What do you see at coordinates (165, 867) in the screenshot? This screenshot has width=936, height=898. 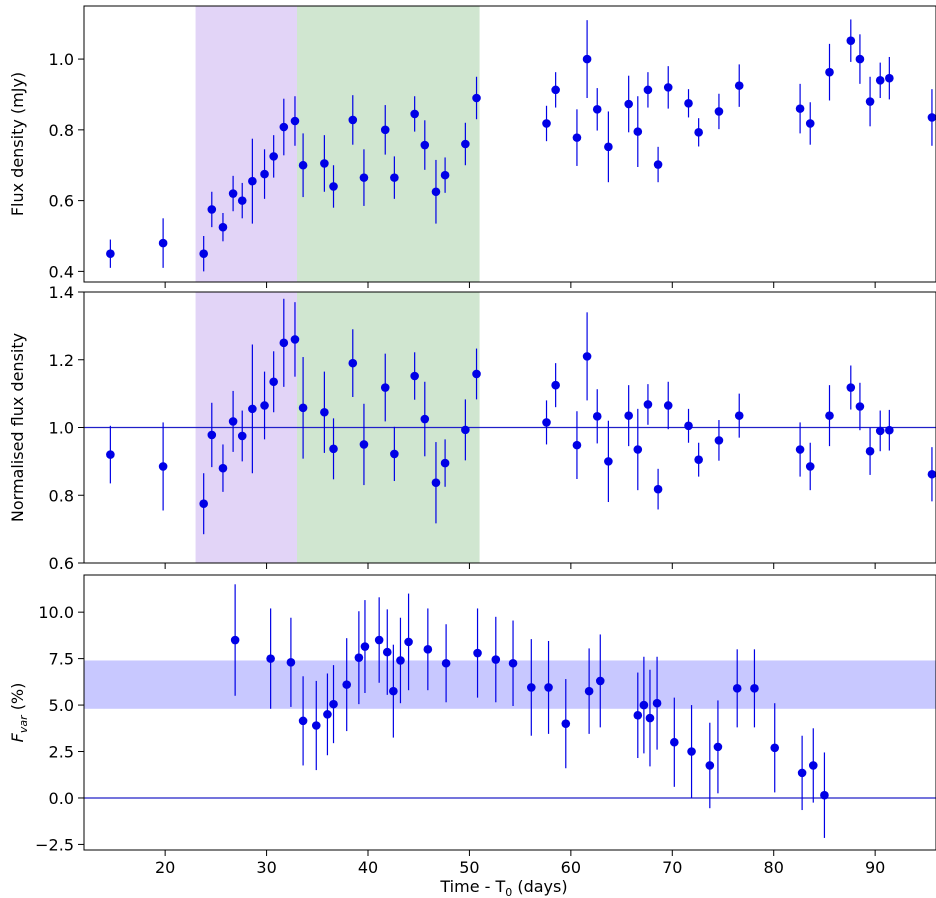 I see `x-tick-label: 20` at bounding box center [165, 867].